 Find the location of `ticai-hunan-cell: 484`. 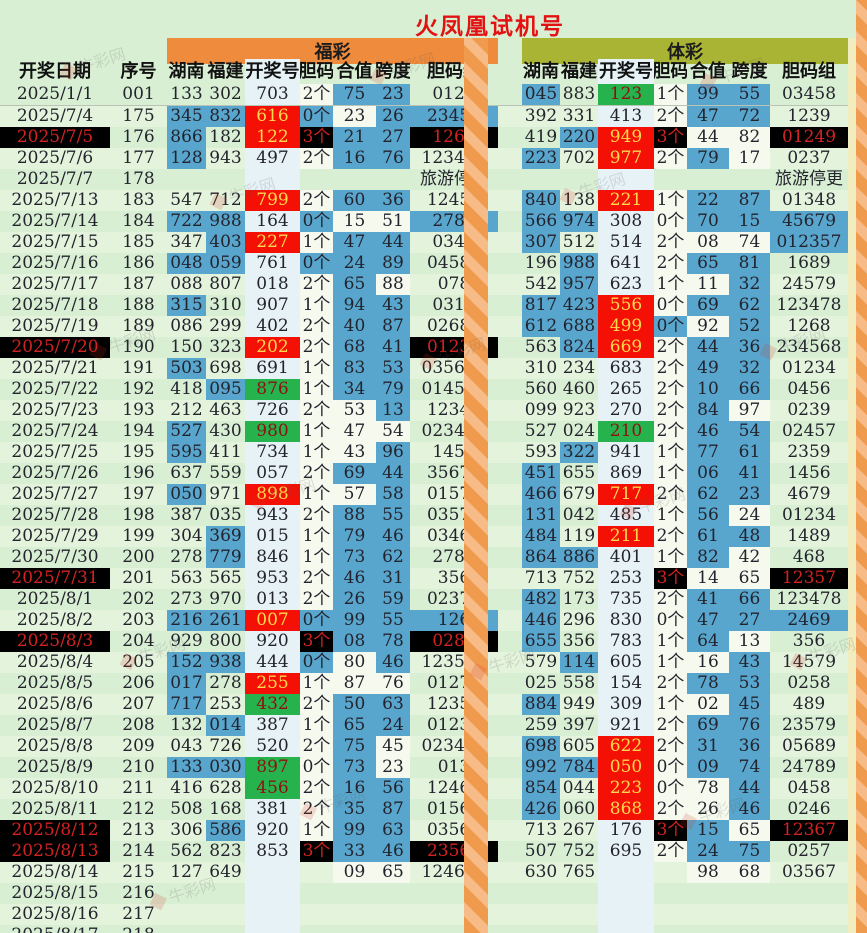

ticai-hunan-cell: 484 is located at coordinates (541, 536).